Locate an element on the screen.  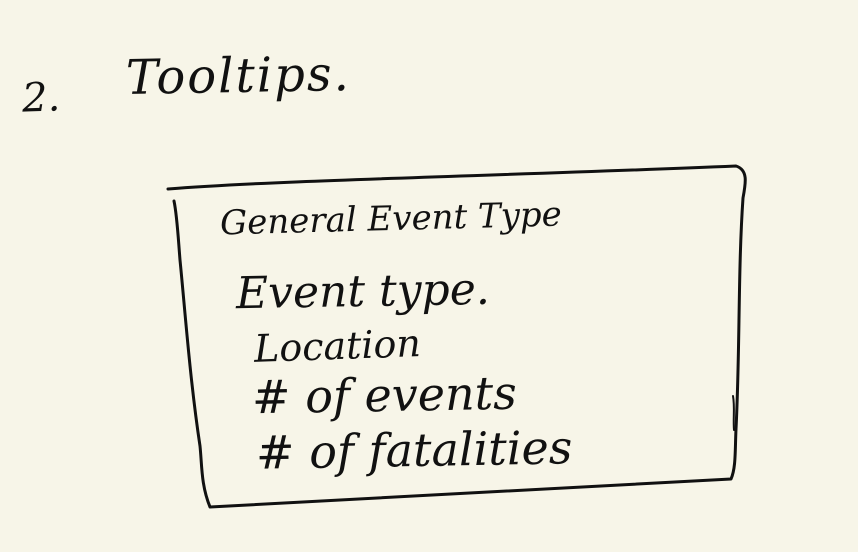
tooltip-line-general-event-type: General Event Type is located at coordinates (391, 219).